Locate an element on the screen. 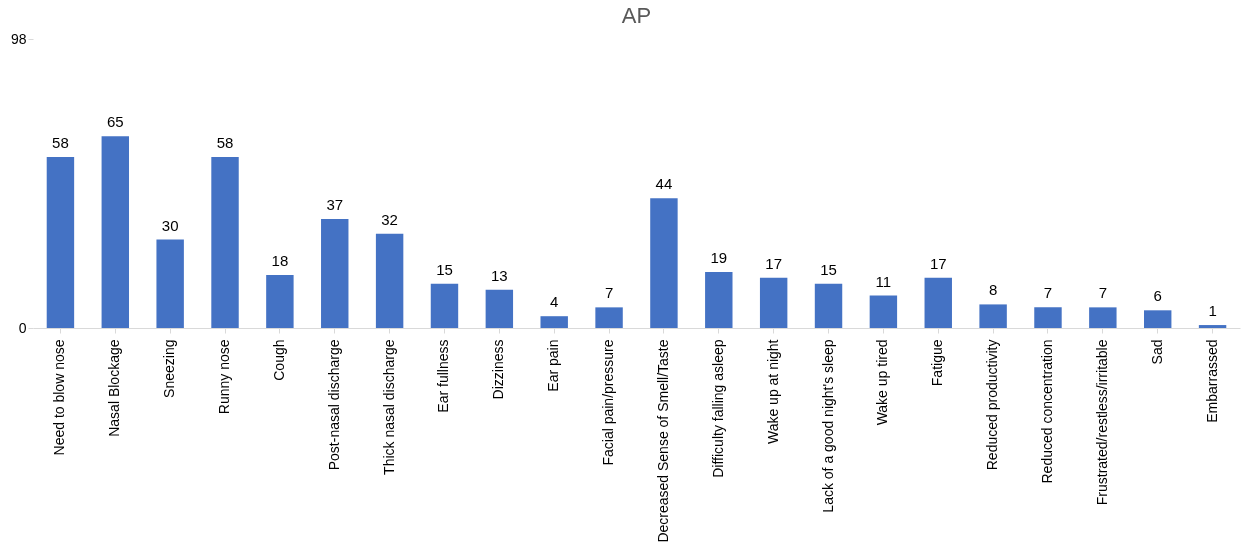 This screenshot has width=1250, height=548. data-label: 11 is located at coordinates (883, 281).